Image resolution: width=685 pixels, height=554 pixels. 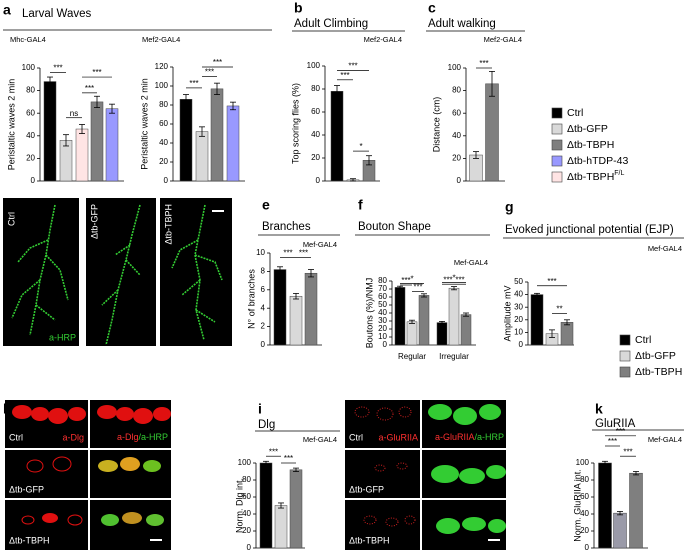 What do you see at coordinates (412, 356) in the screenshot?
I see `x-tick-label: Regular` at bounding box center [412, 356].